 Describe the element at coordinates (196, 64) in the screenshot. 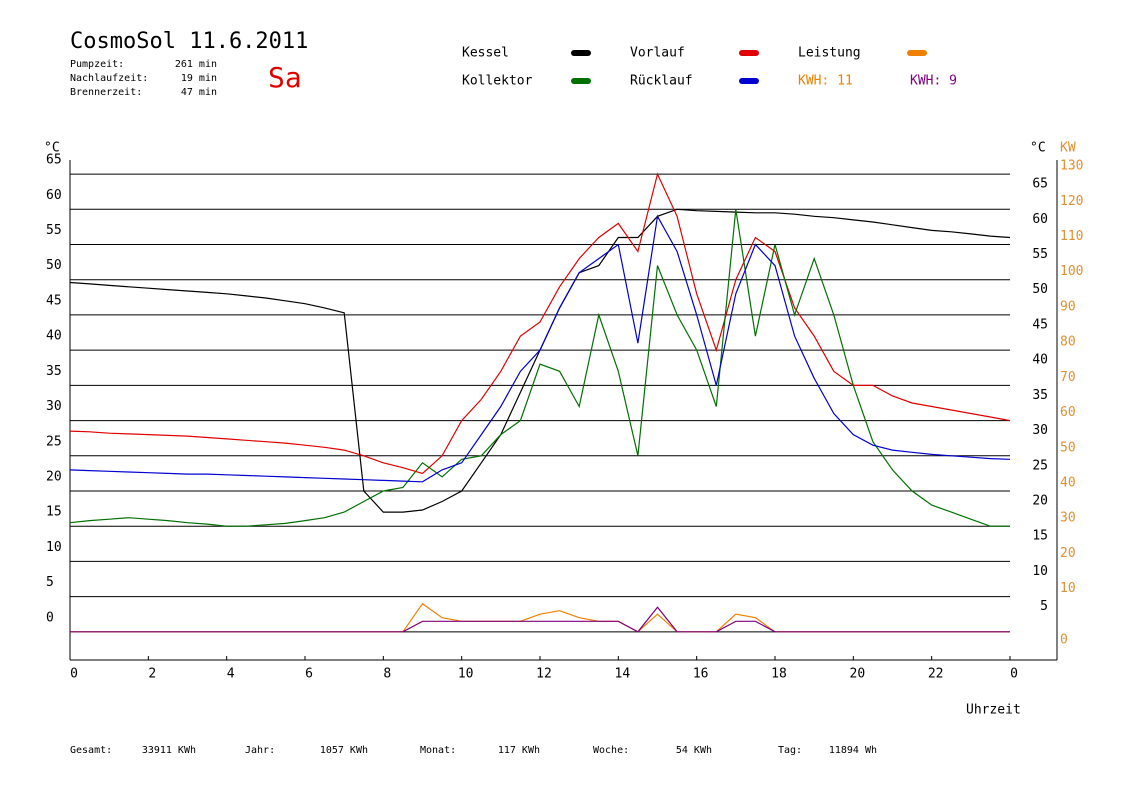

I see `stat-value: 261 min` at that location.